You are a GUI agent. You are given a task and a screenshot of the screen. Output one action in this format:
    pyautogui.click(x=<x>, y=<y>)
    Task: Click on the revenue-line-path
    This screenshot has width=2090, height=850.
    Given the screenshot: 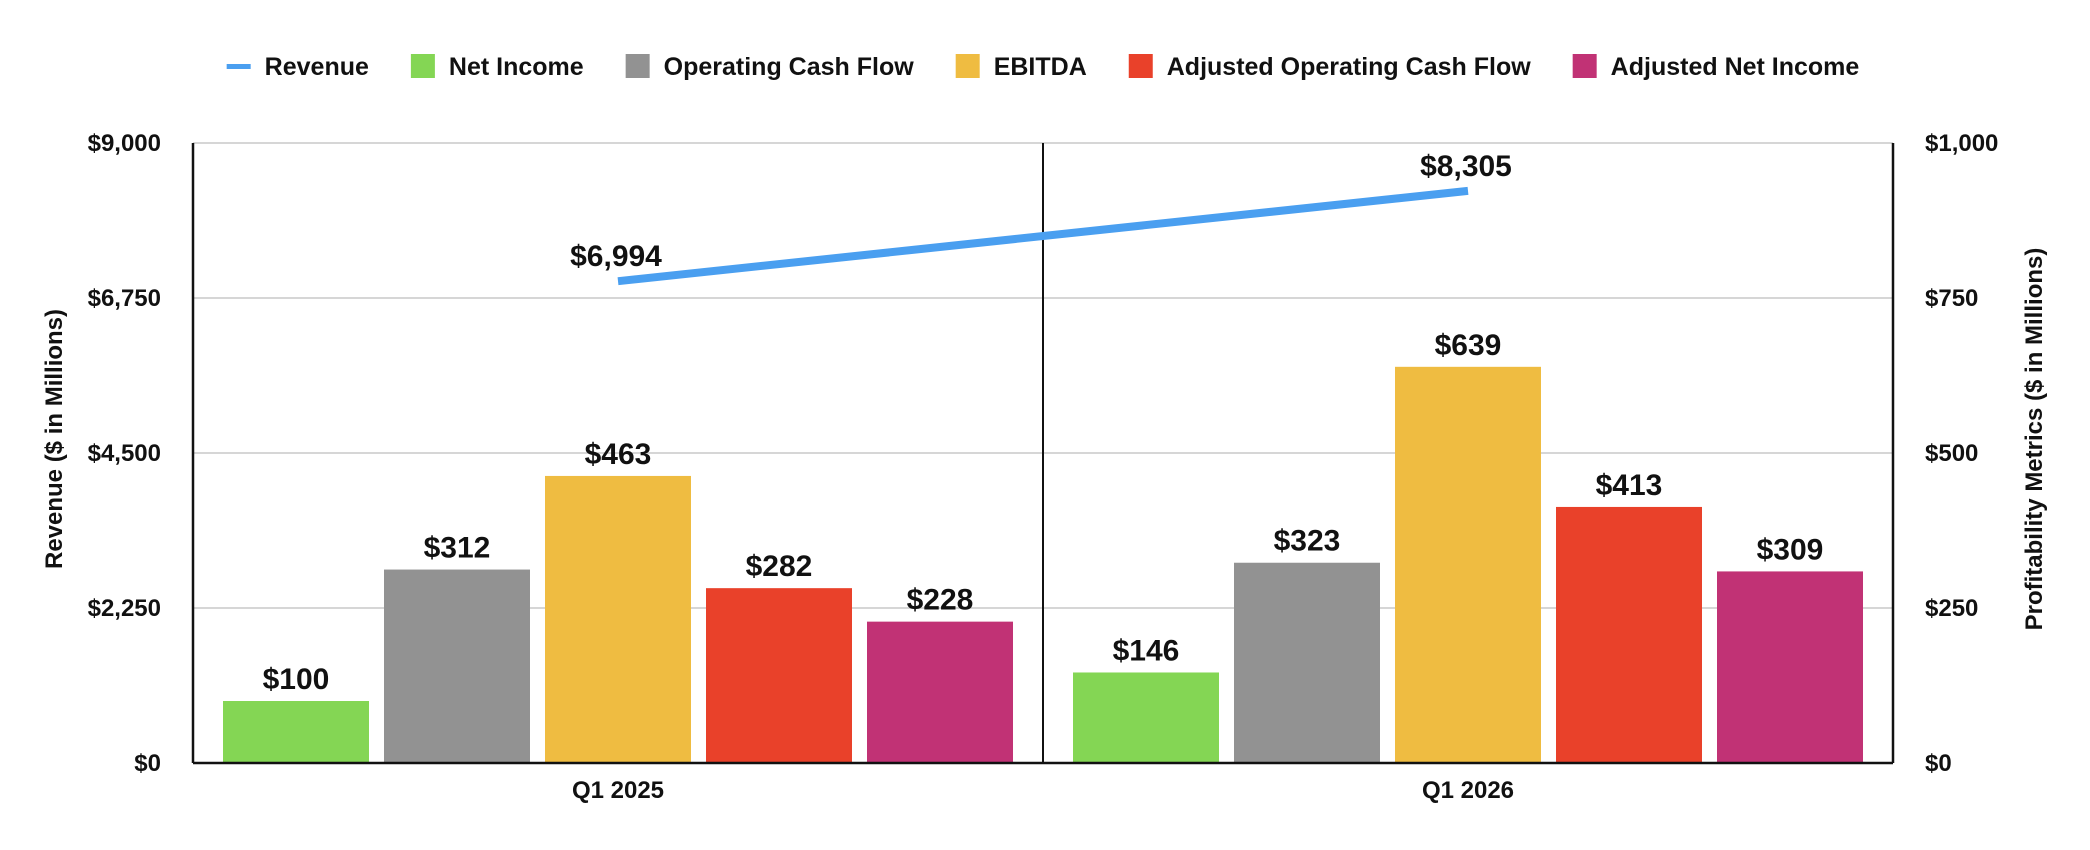 What is the action you would take?
    pyautogui.click(x=1043, y=236)
    